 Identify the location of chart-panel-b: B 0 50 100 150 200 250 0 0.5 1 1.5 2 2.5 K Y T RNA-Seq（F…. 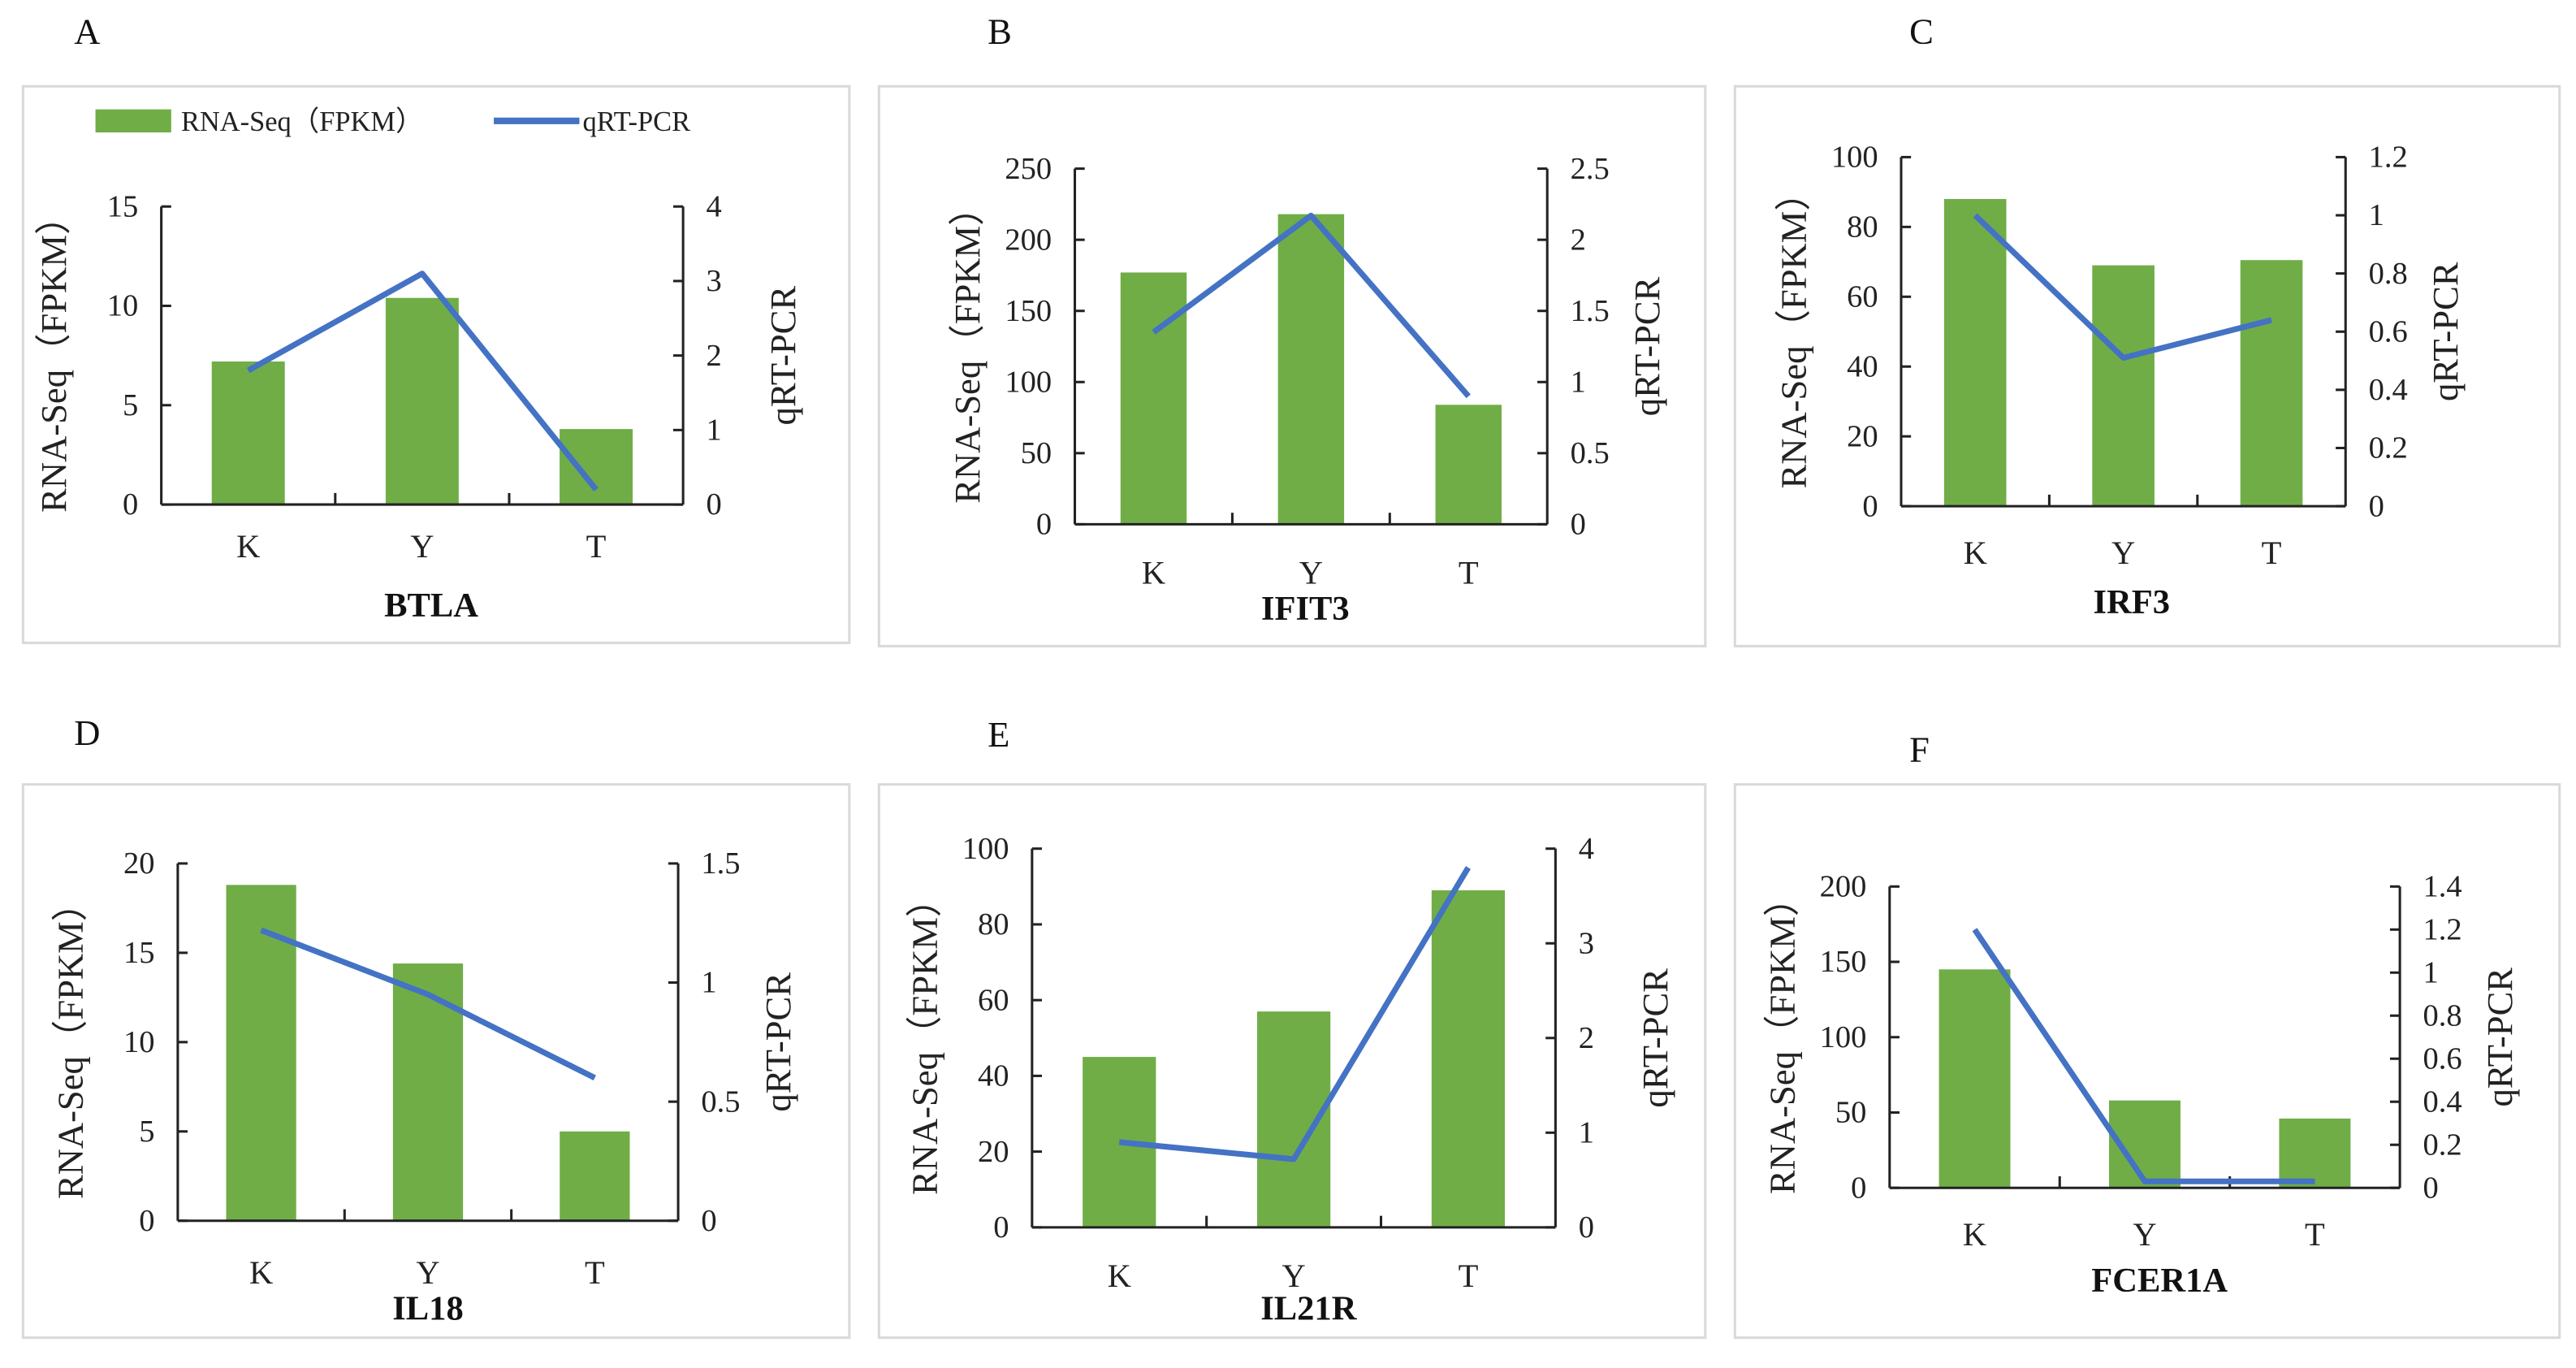
(1292, 329).